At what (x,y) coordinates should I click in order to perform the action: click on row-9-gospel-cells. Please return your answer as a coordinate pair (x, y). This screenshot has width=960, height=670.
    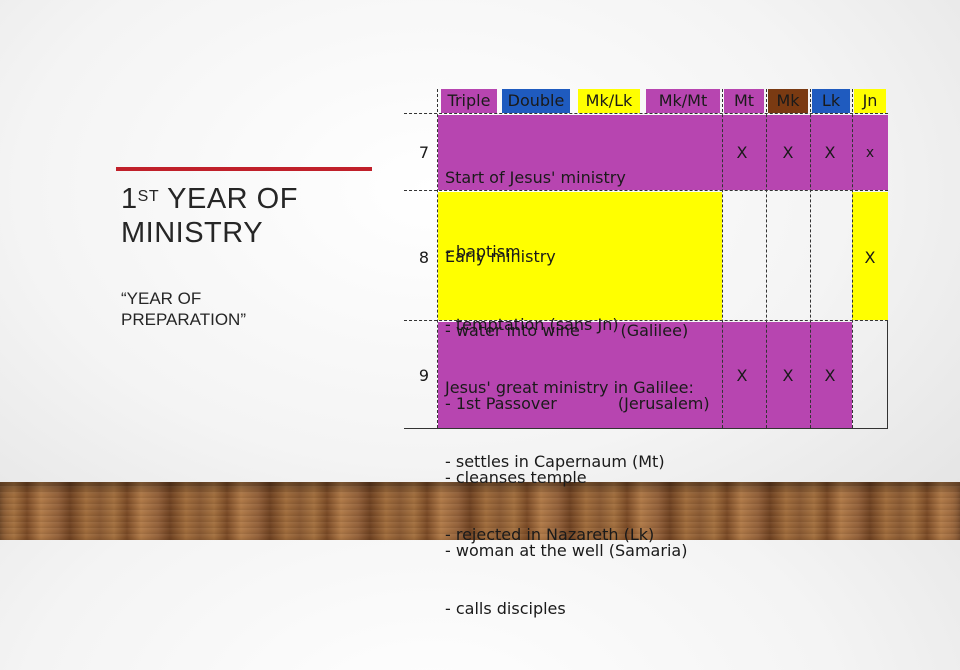
    Looking at the image, I should click on (787, 375).